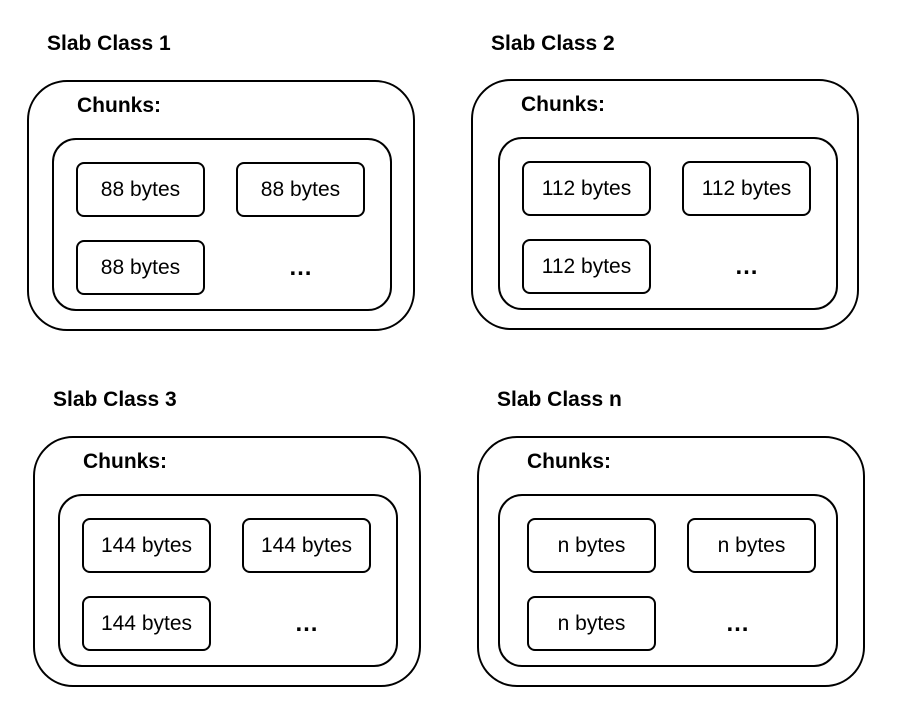 This screenshot has width=898, height=714. Describe the element at coordinates (553, 43) in the screenshot. I see `slab-class-2-title: Slab Class 2` at that location.